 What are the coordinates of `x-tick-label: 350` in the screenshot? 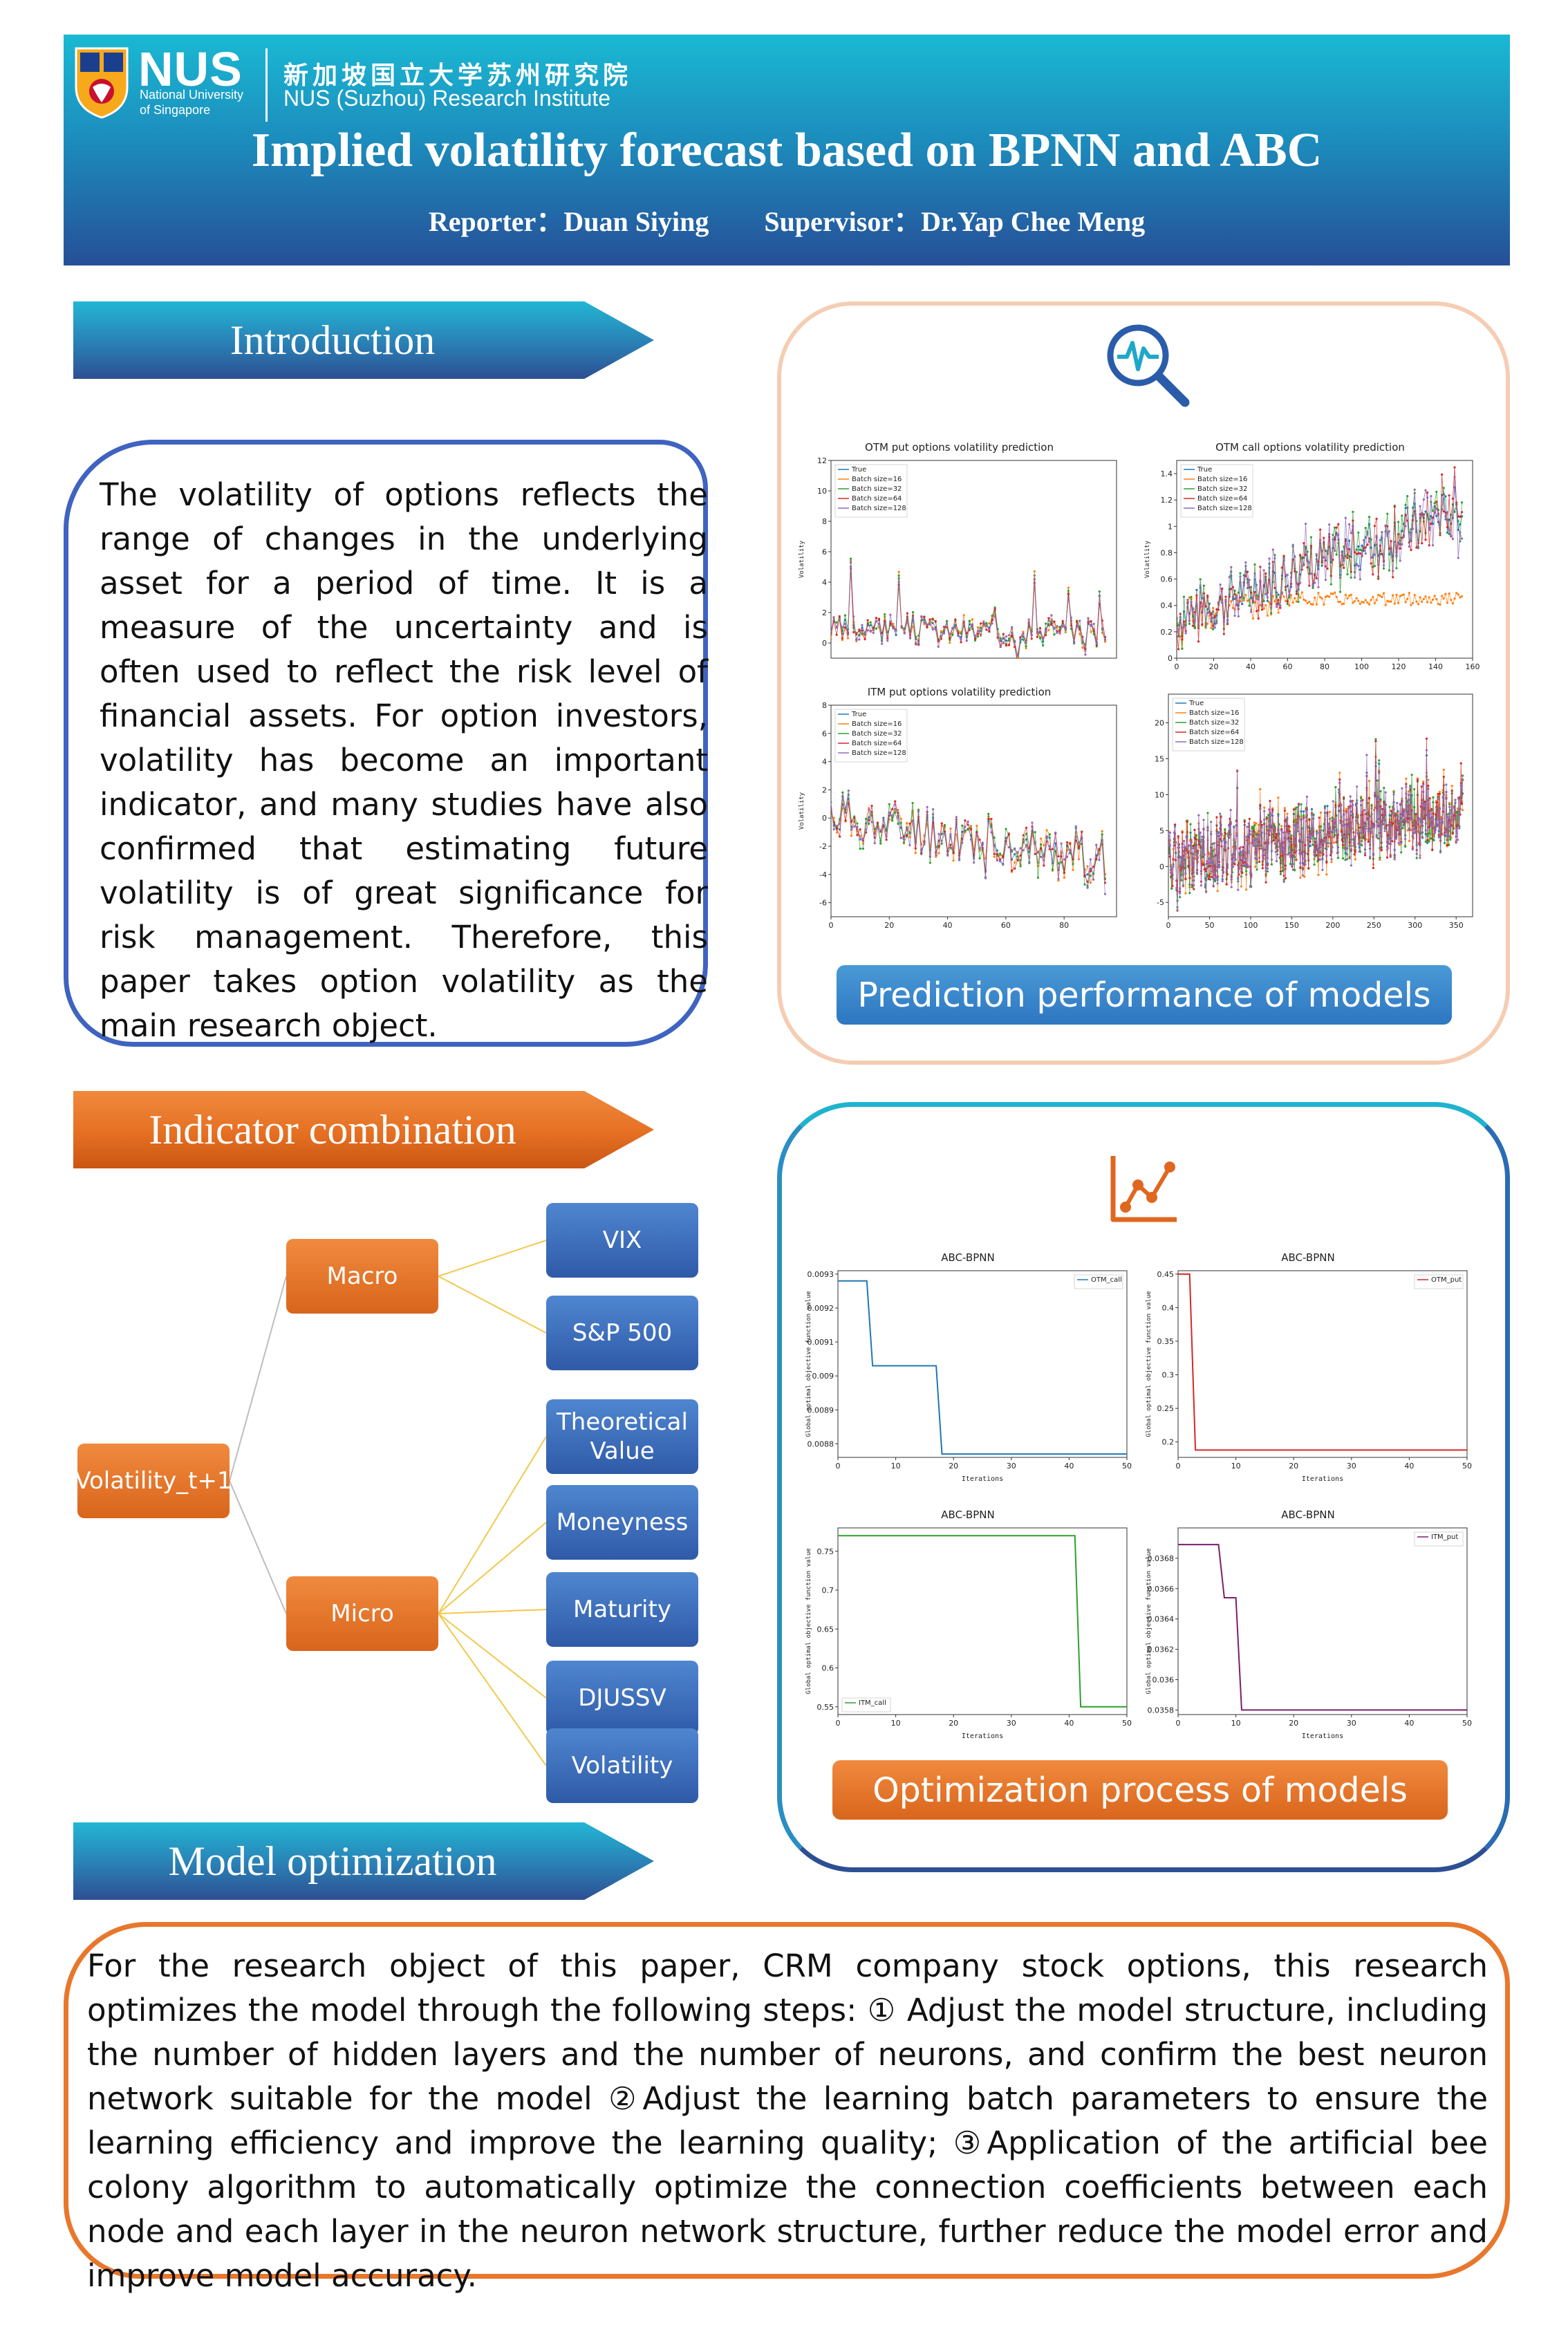 It's located at (1456, 925).